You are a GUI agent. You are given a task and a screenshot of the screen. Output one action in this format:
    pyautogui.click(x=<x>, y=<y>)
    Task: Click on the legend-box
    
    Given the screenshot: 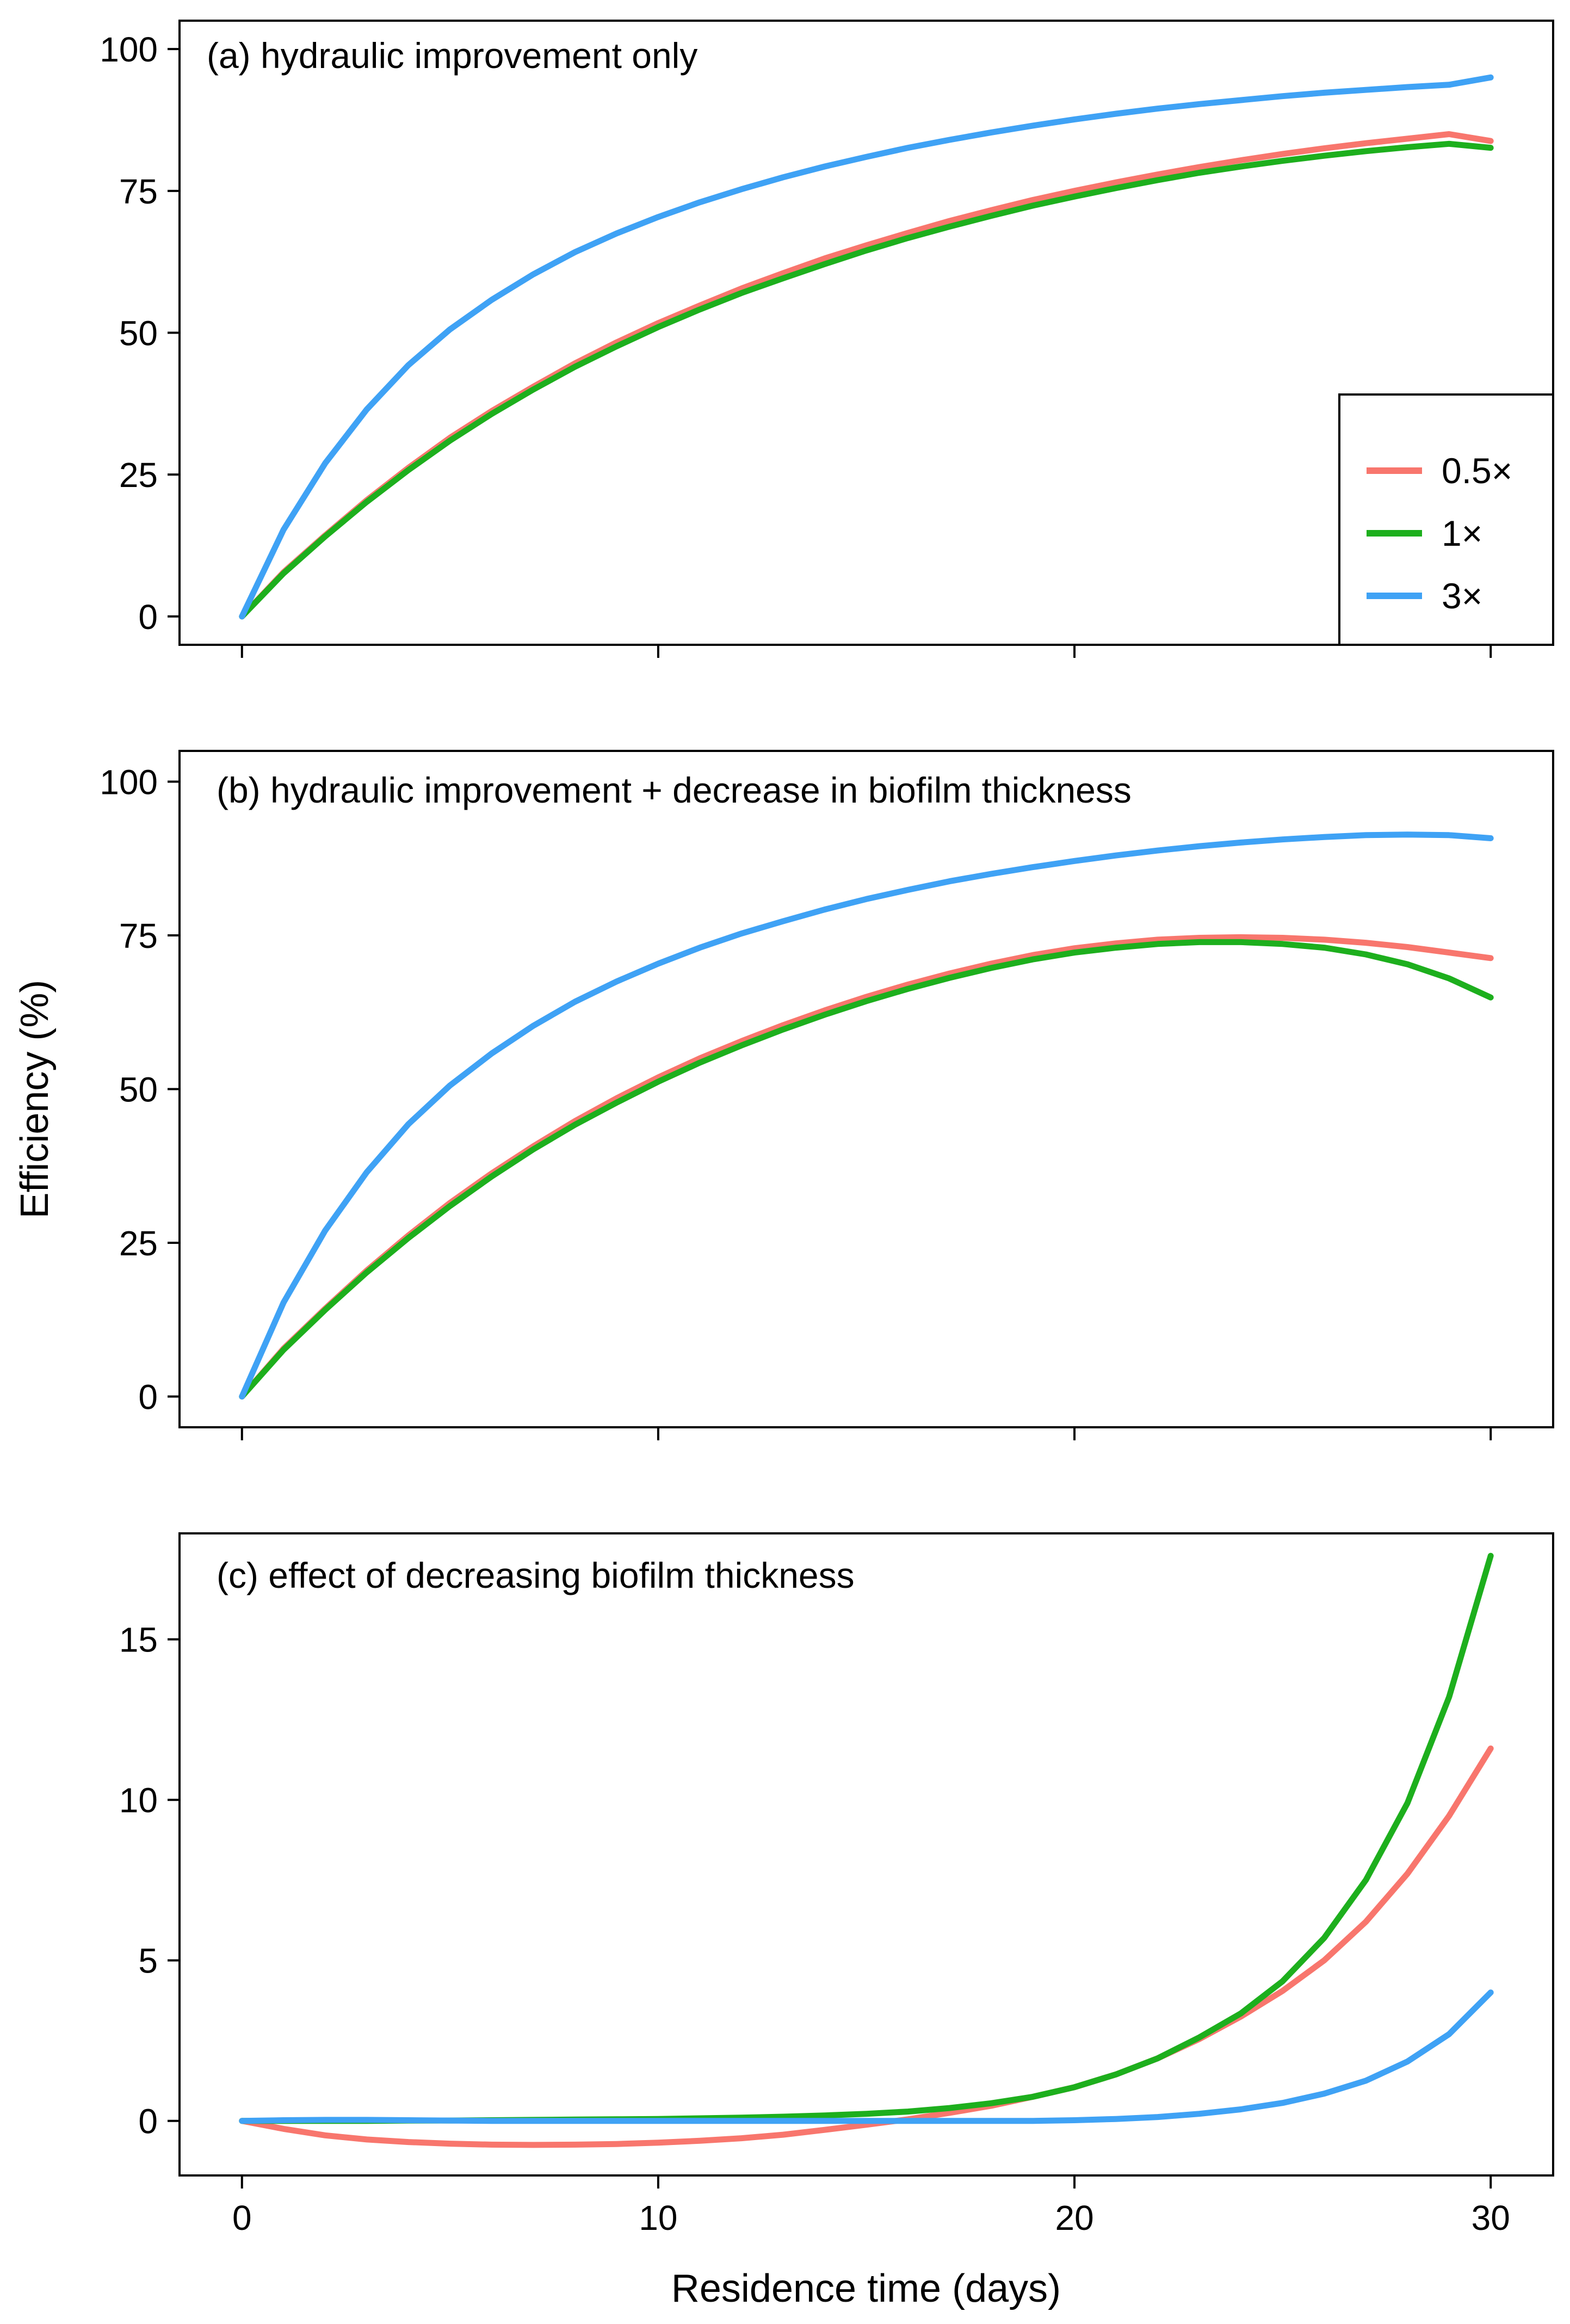 What is the action you would take?
    pyautogui.click(x=1446, y=520)
    